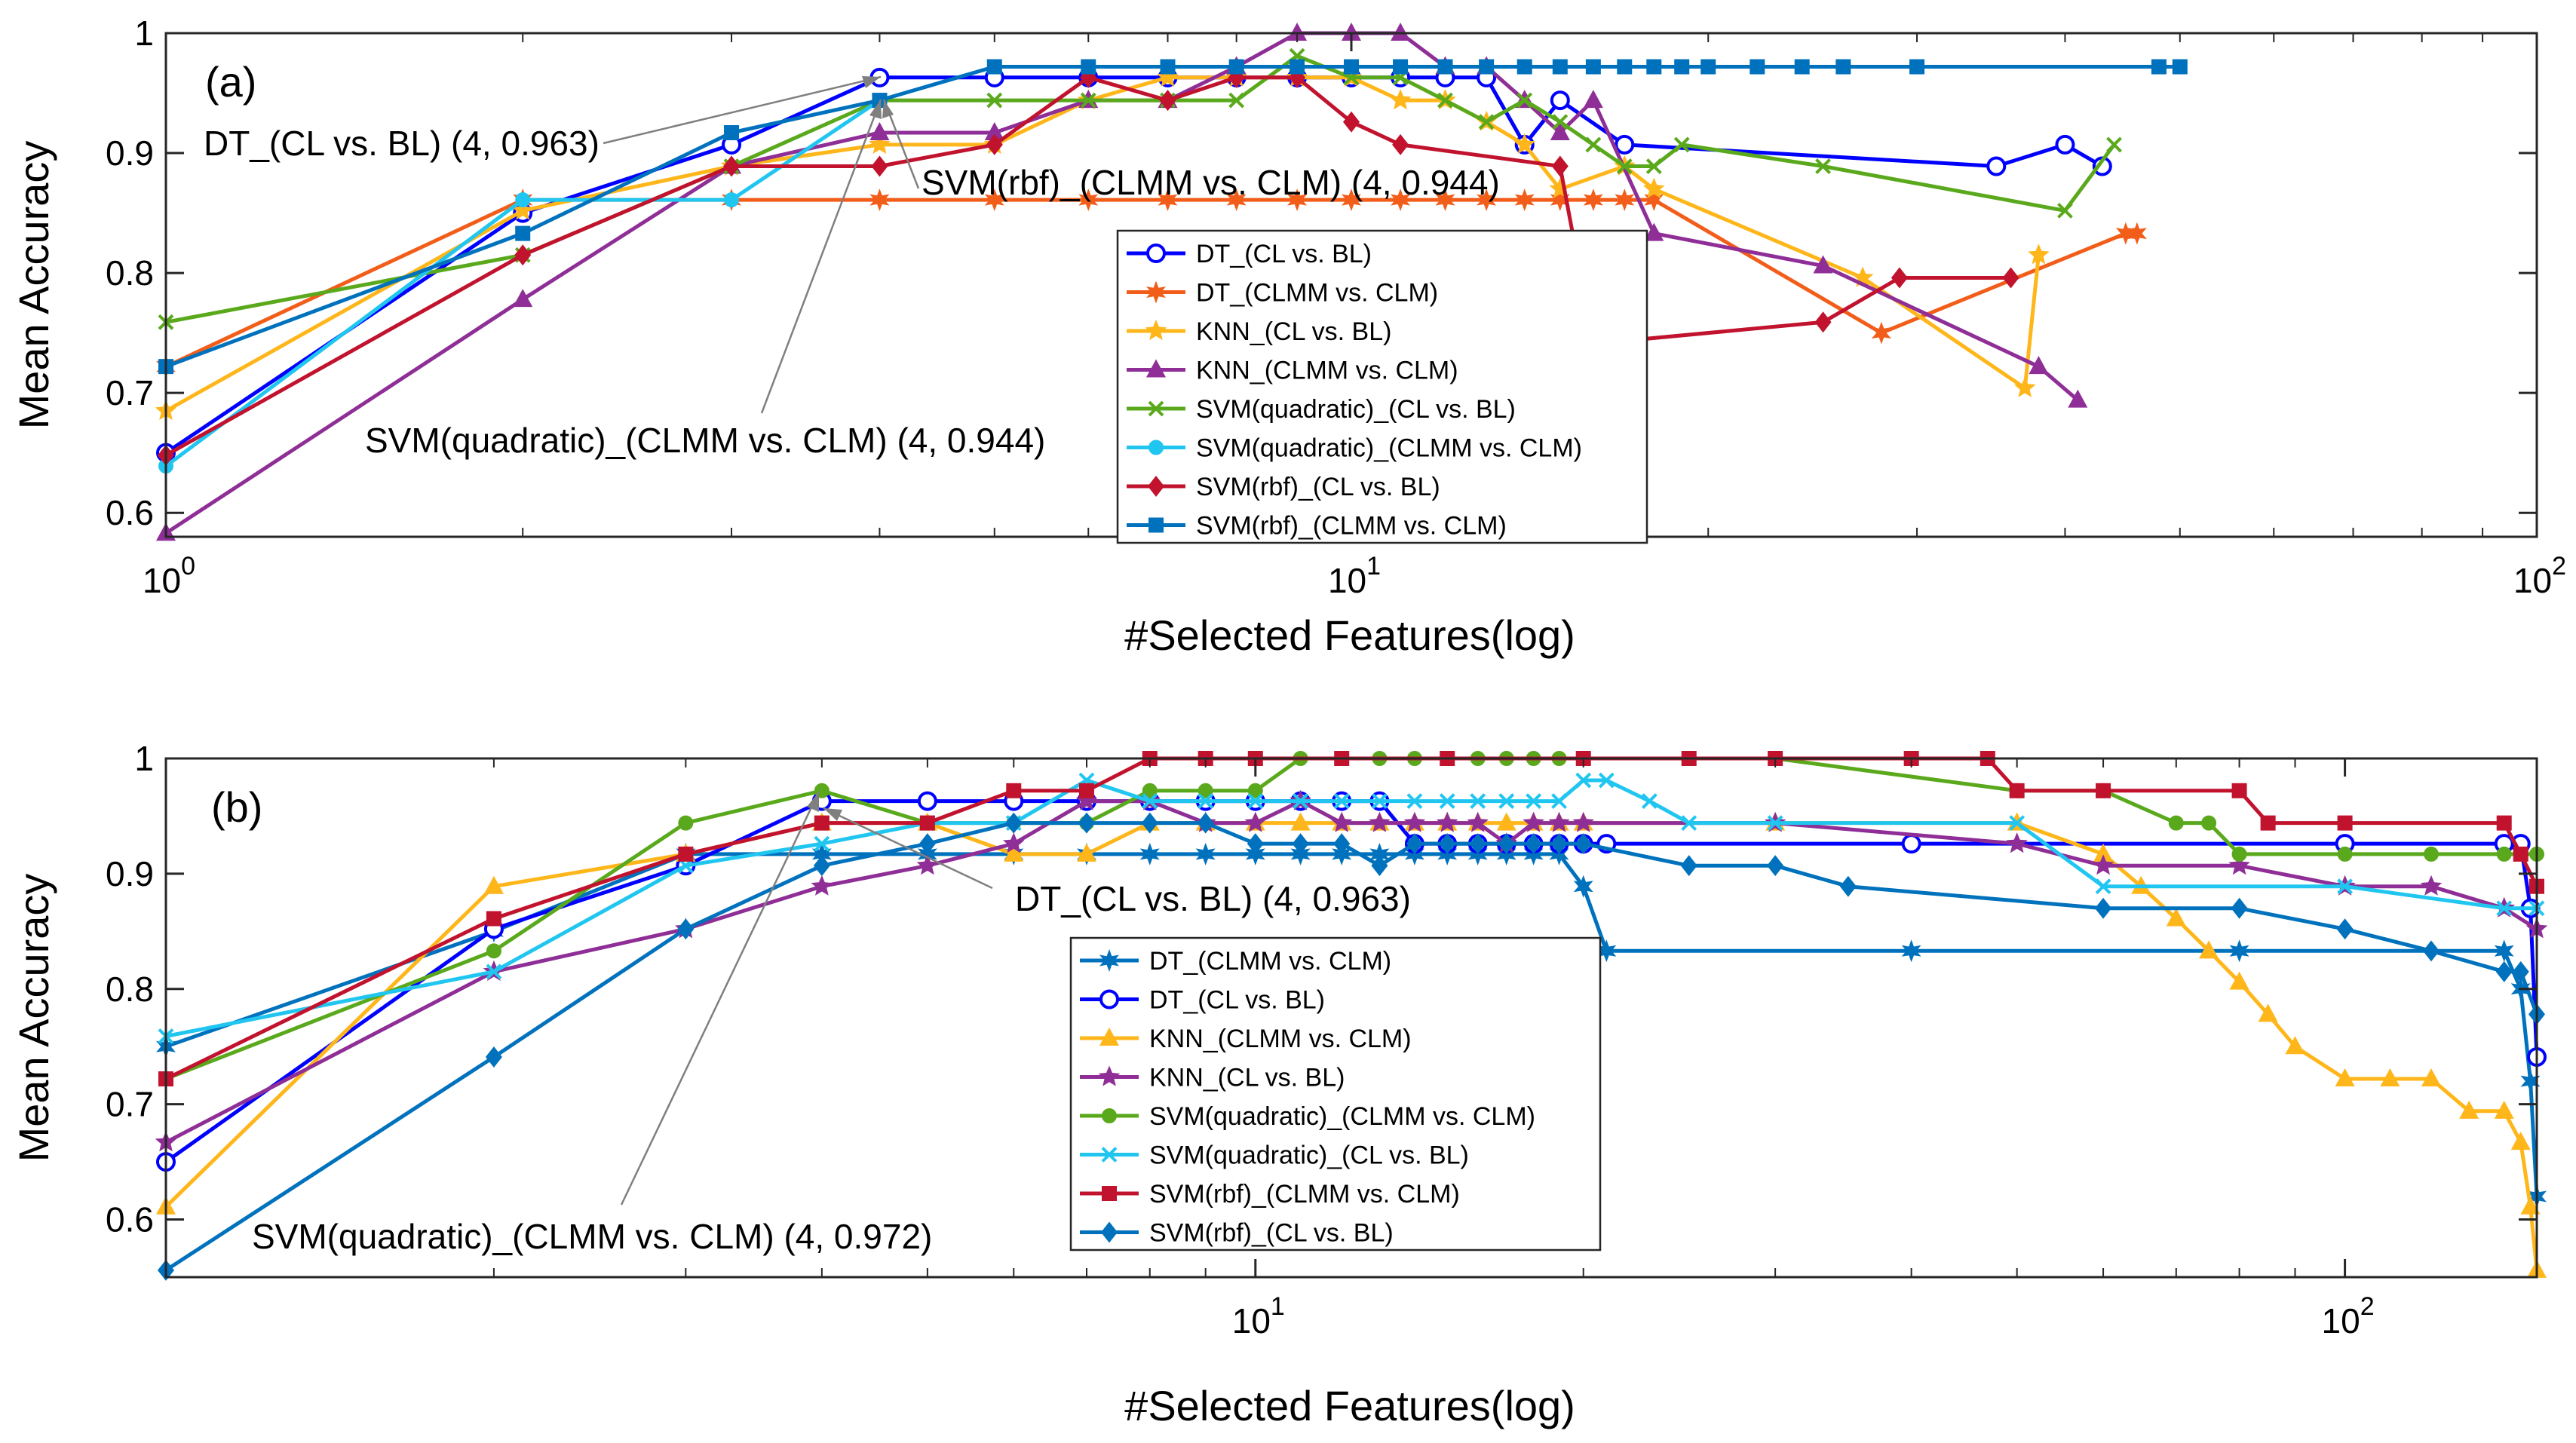  Describe the element at coordinates (402, 143) in the screenshot. I see `annotation-a-1: DT_(CL vs. BL) (4, 0.963)` at that location.